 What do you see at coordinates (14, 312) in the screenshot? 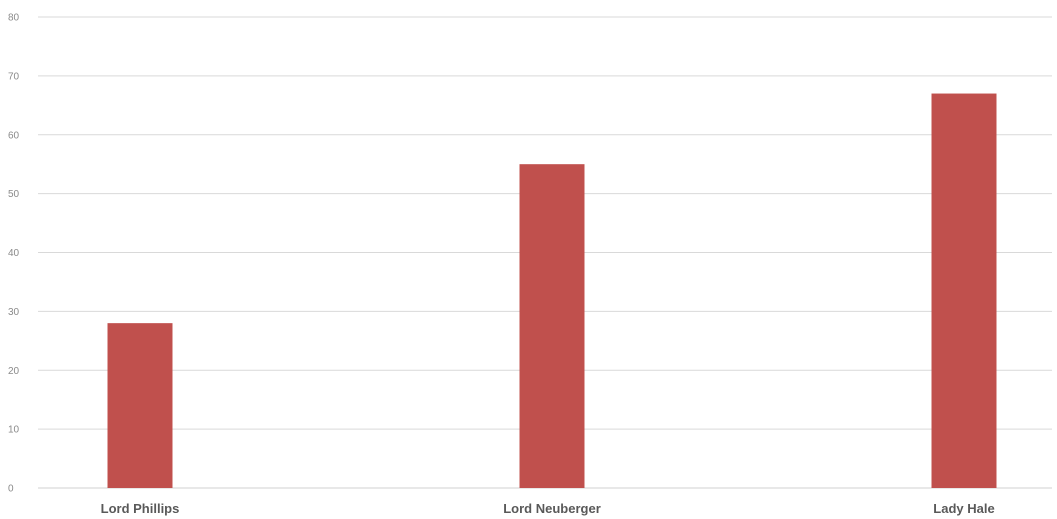
I see `y-tick-label: 30` at bounding box center [14, 312].